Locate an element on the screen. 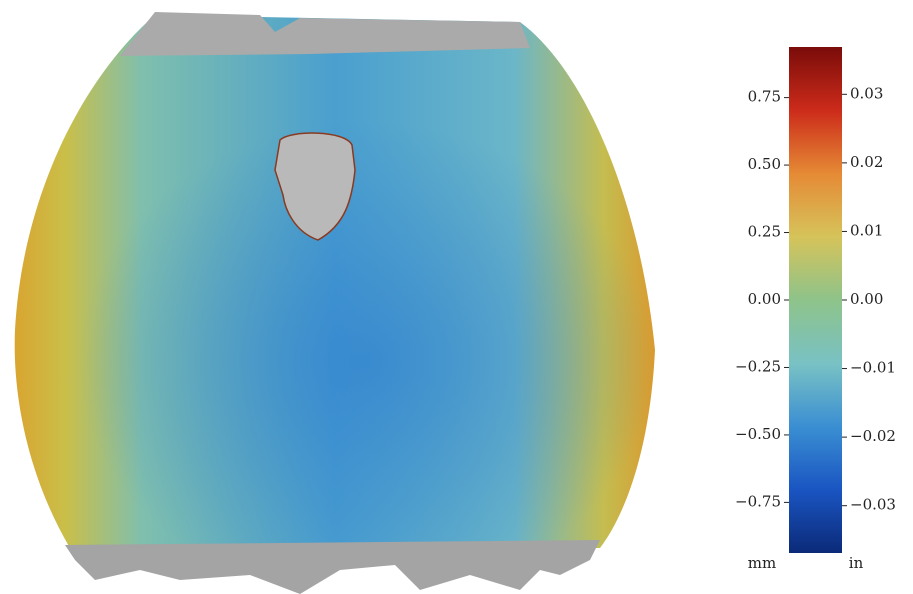 The height and width of the screenshot is (594, 913). y2-tick-label: 0.03 is located at coordinates (866, 93).